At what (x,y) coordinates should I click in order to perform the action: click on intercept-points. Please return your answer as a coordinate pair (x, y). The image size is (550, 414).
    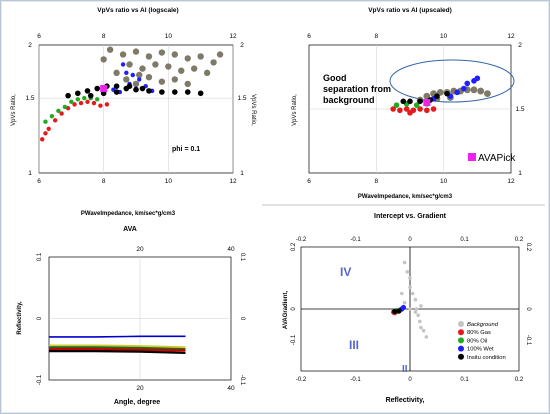
    Looking at the image, I should click on (410, 299).